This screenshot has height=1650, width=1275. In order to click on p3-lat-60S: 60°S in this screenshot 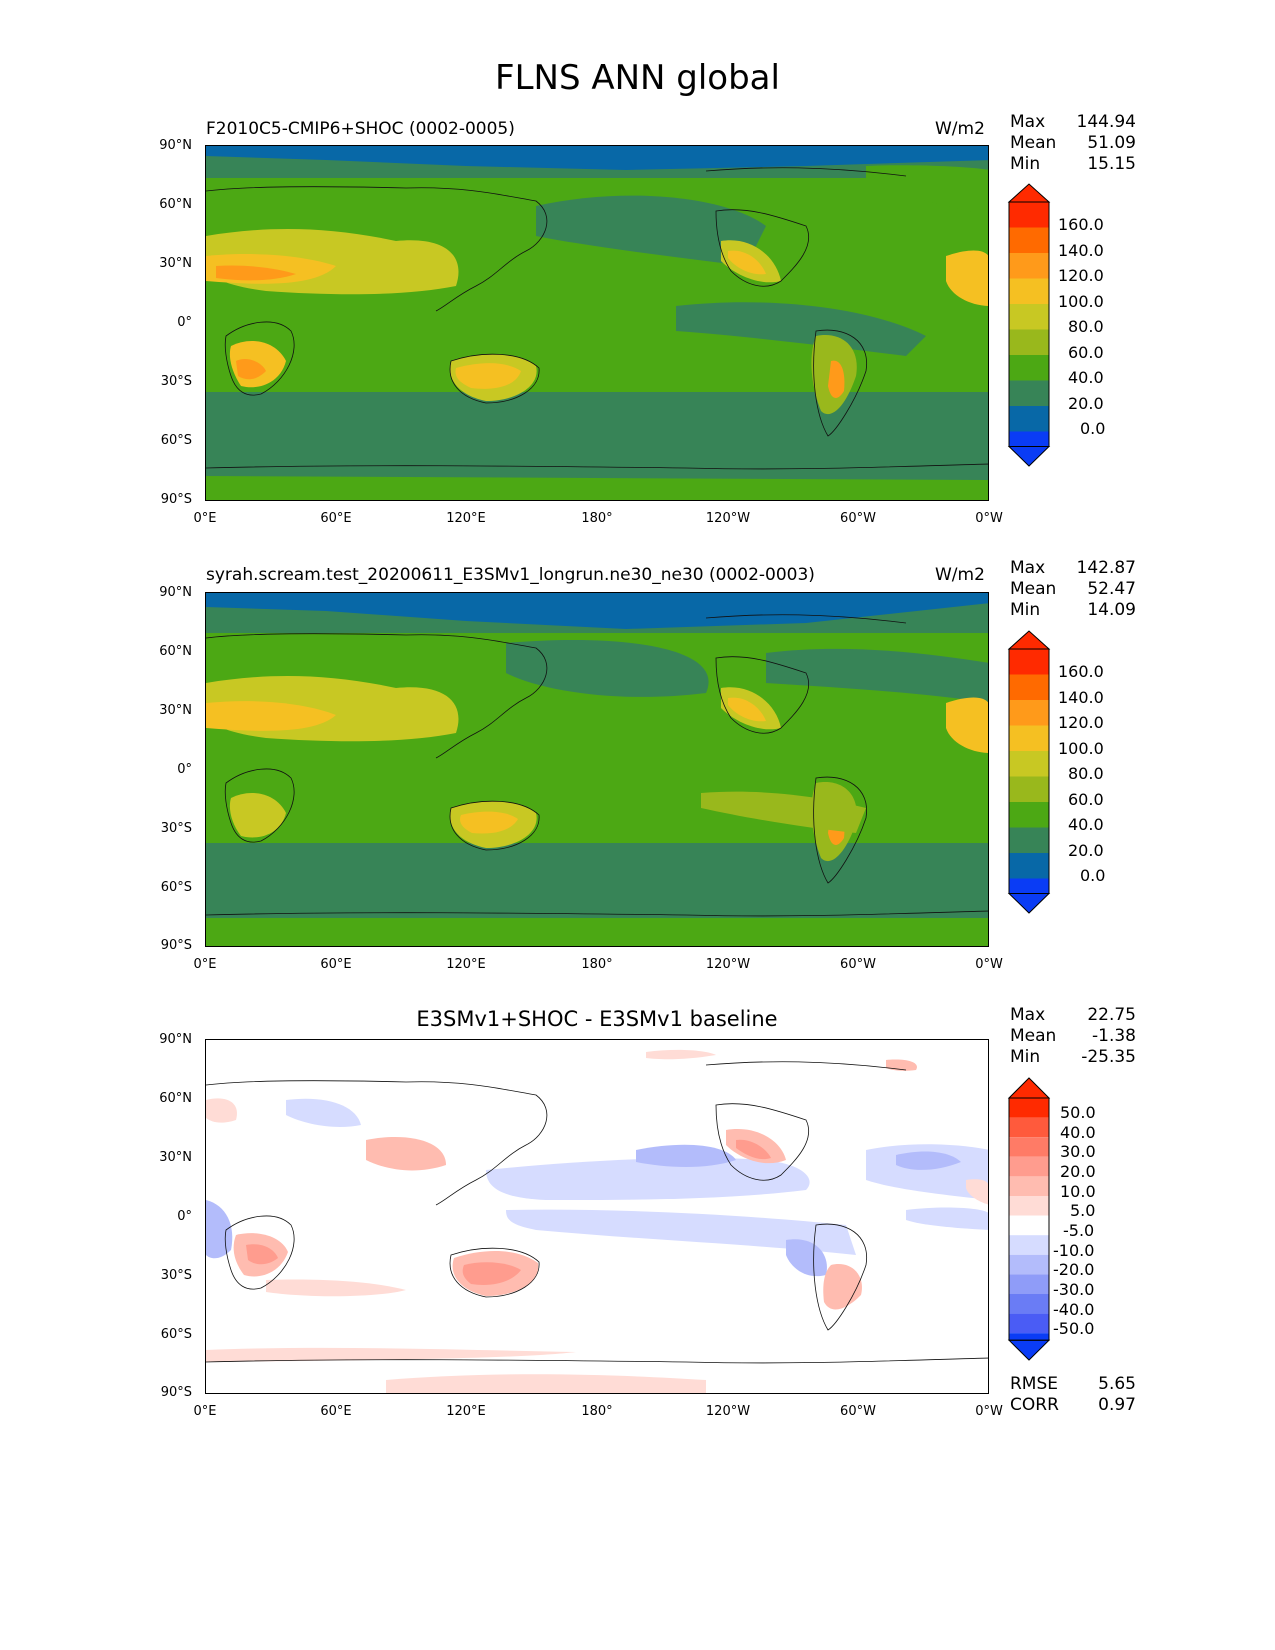, I will do `click(176, 1334)`.